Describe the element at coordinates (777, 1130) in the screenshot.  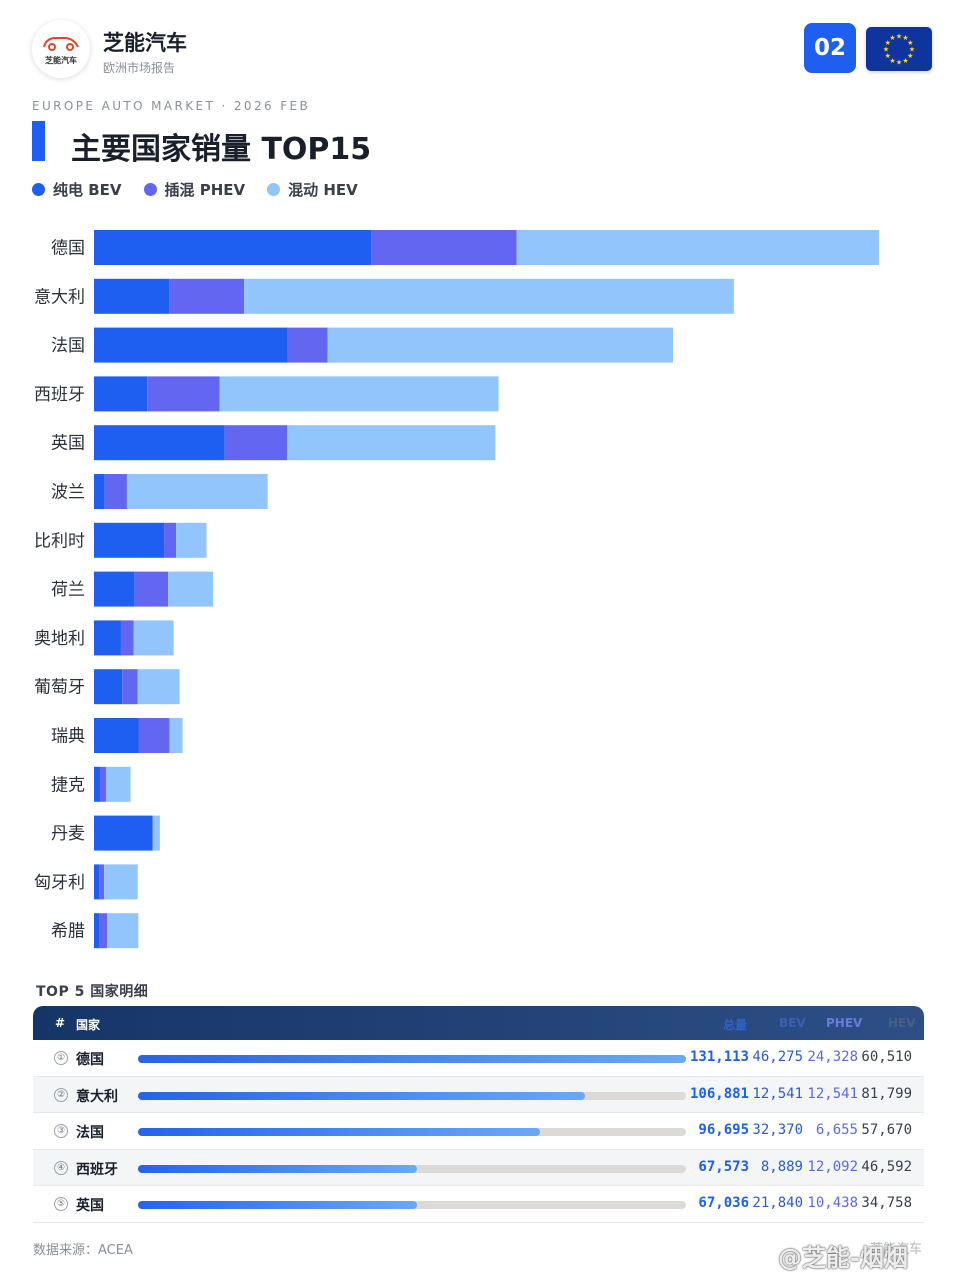
I see `bev-value: 32,370` at that location.